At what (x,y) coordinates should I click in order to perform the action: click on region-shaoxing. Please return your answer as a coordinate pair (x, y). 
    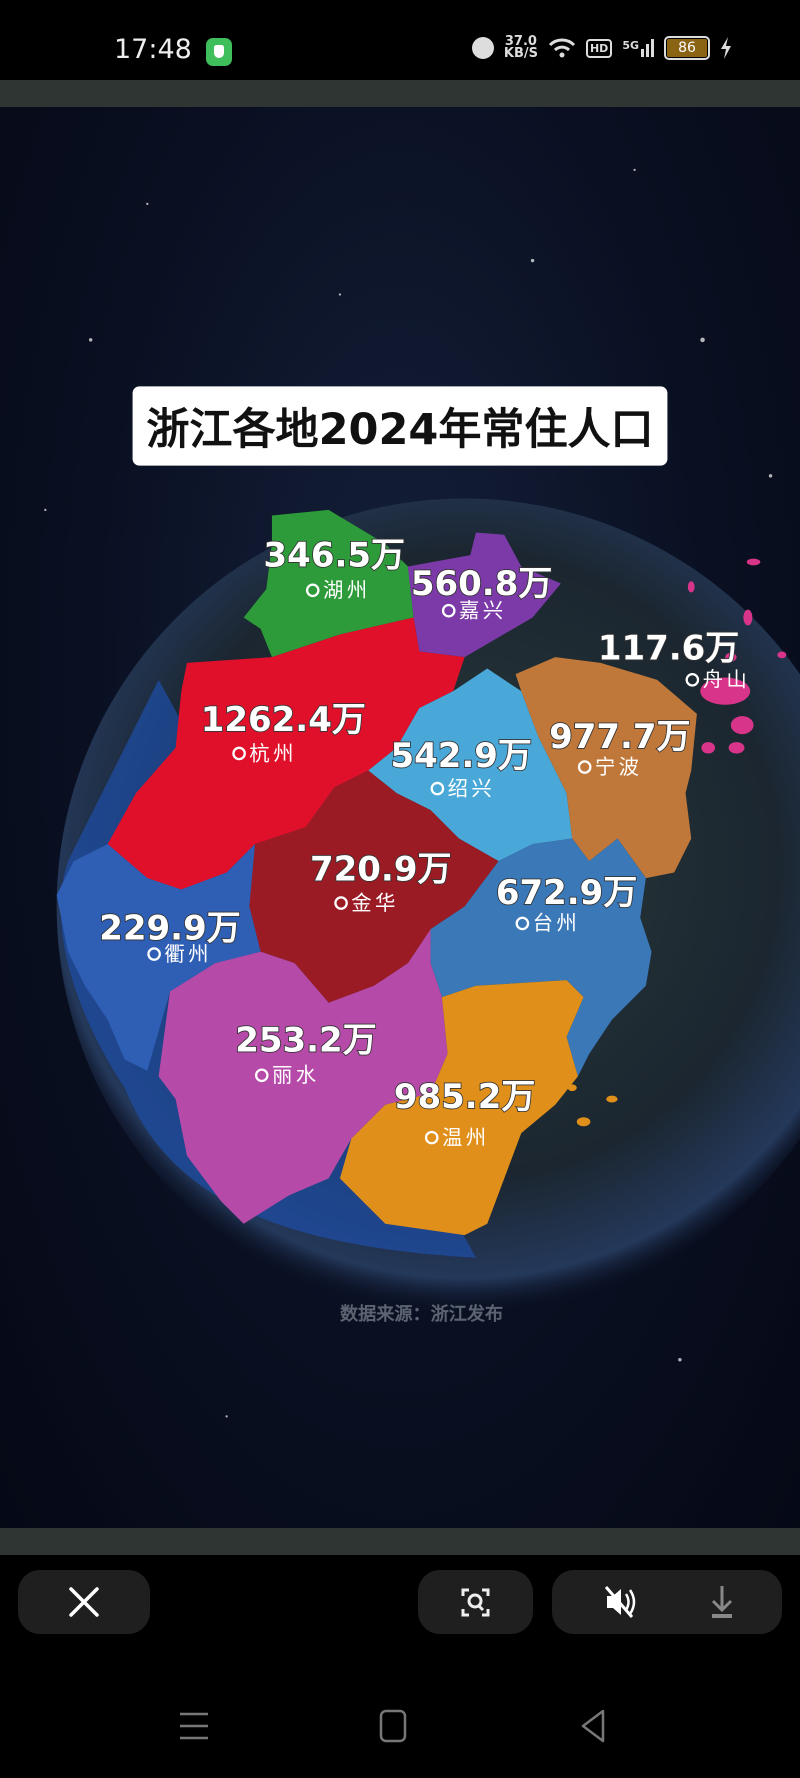
    Looking at the image, I should click on (470, 765).